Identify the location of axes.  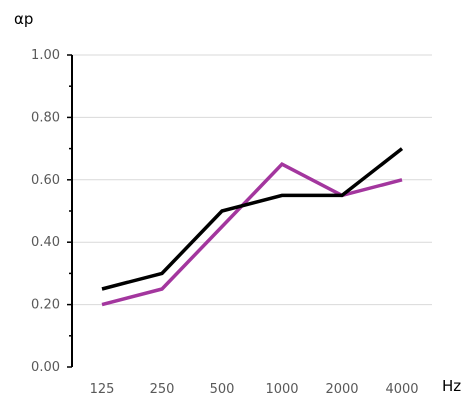
(70, 211).